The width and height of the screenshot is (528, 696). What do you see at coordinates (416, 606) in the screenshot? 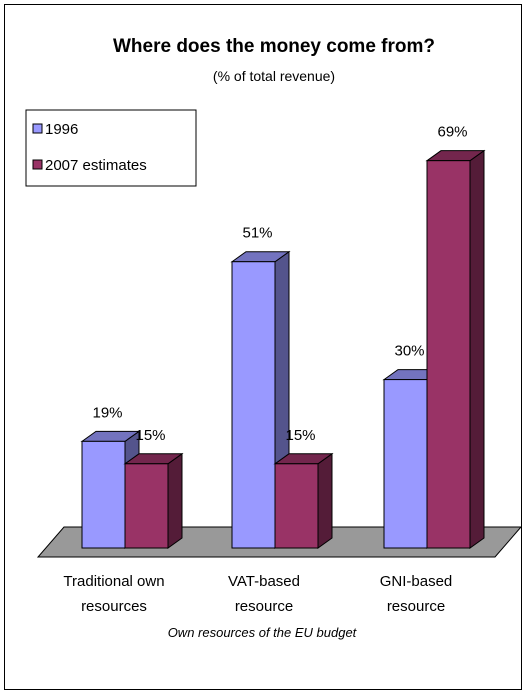
I see `category-label-gni-line-2: resource` at bounding box center [416, 606].